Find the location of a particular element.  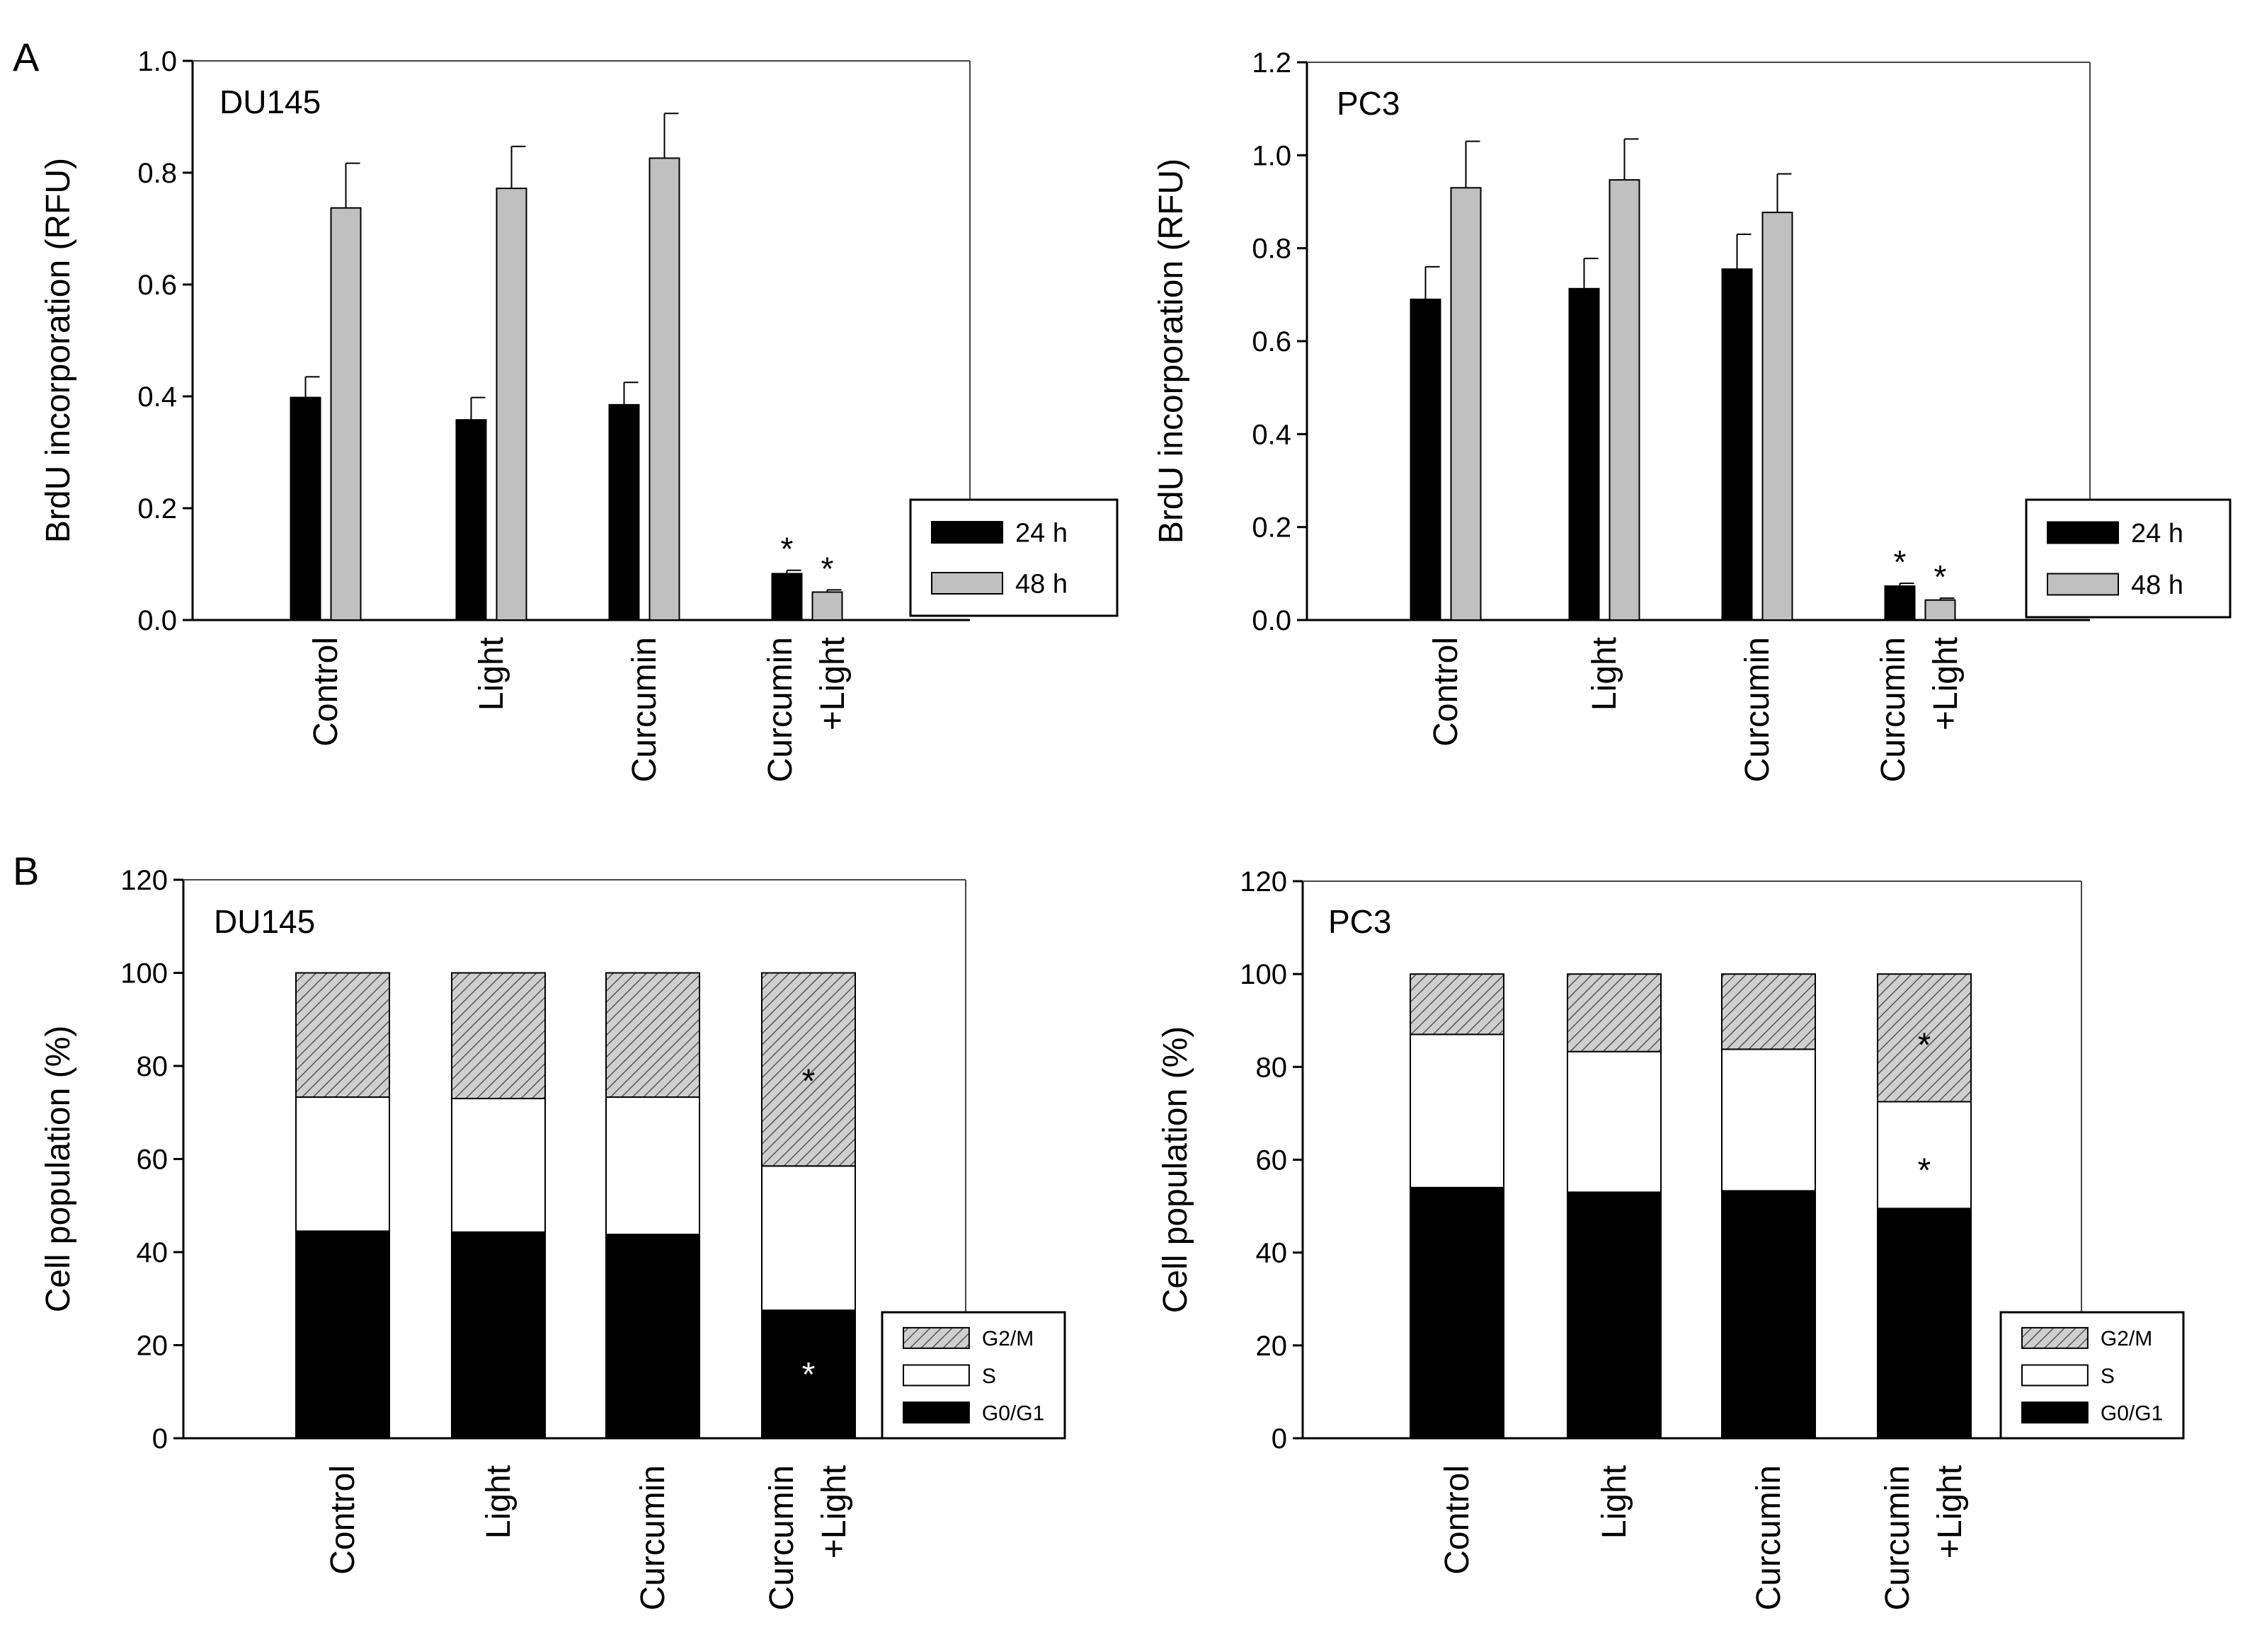

y-tick-label: 0.2 is located at coordinates (1272, 528).